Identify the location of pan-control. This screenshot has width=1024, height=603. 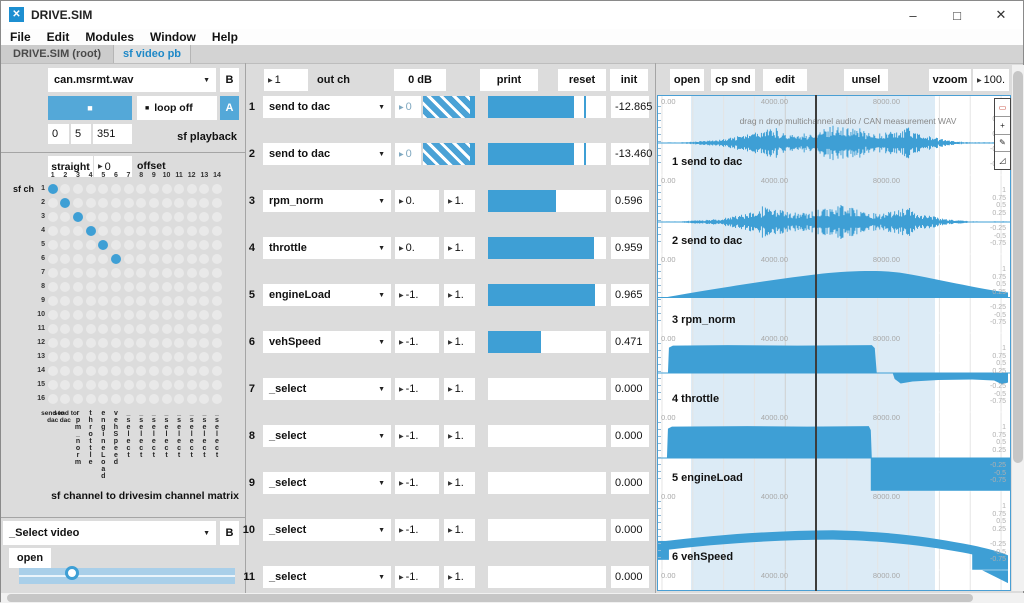
(446, 154).